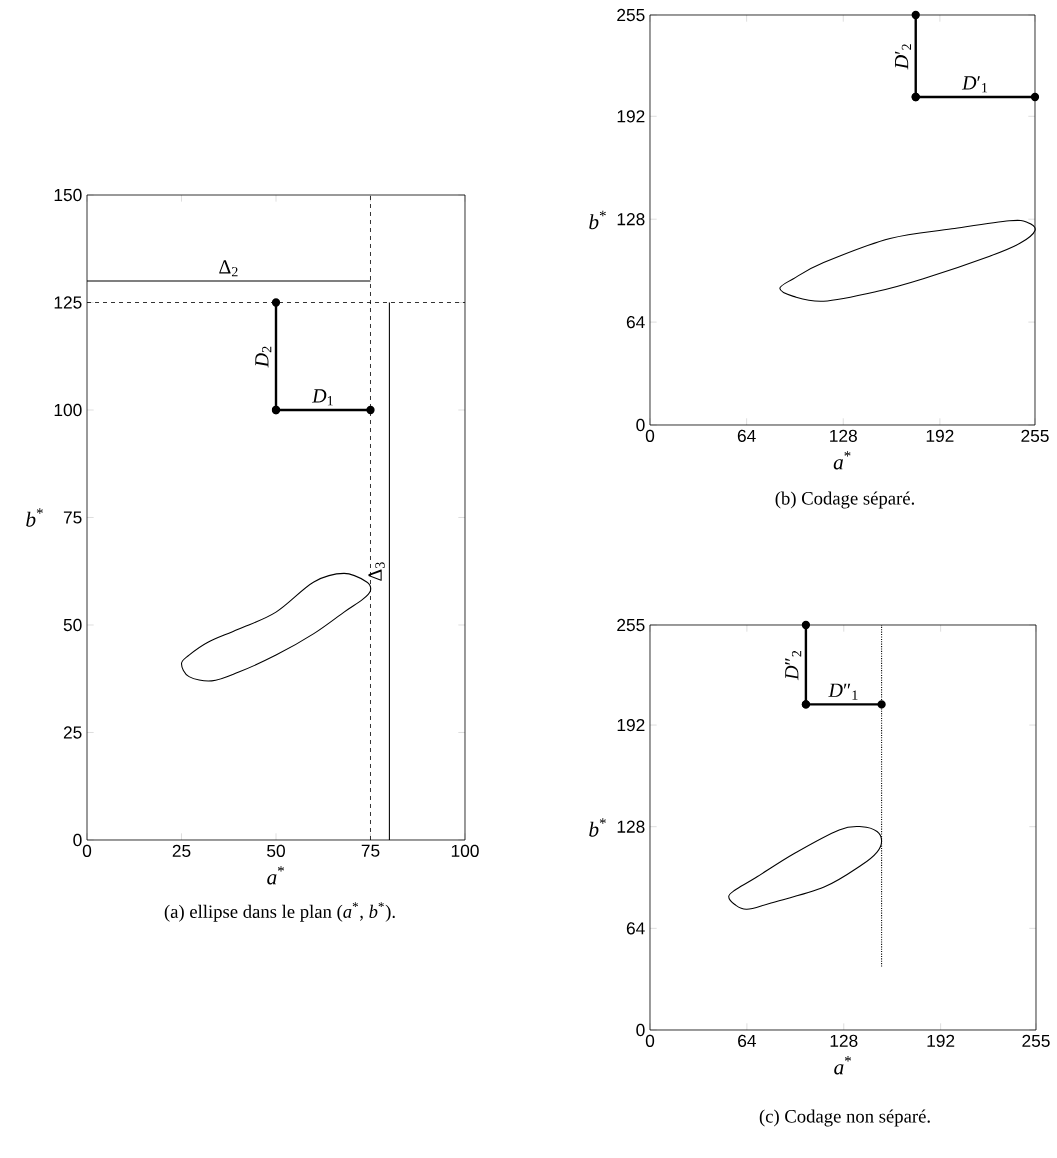  What do you see at coordinates (276, 850) in the screenshot?
I see `x-tick-label: 50` at bounding box center [276, 850].